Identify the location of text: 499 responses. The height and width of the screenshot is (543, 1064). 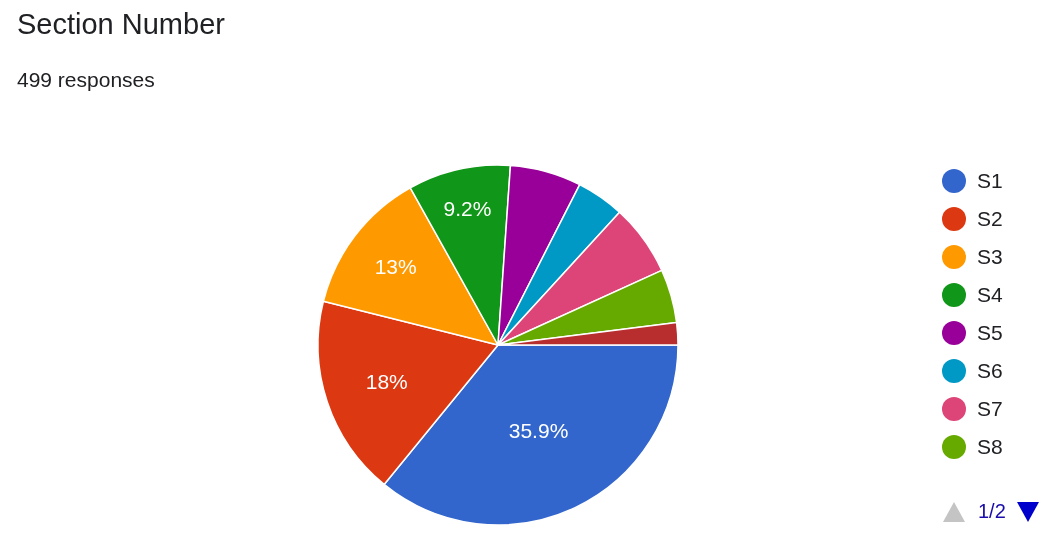
(86, 80).